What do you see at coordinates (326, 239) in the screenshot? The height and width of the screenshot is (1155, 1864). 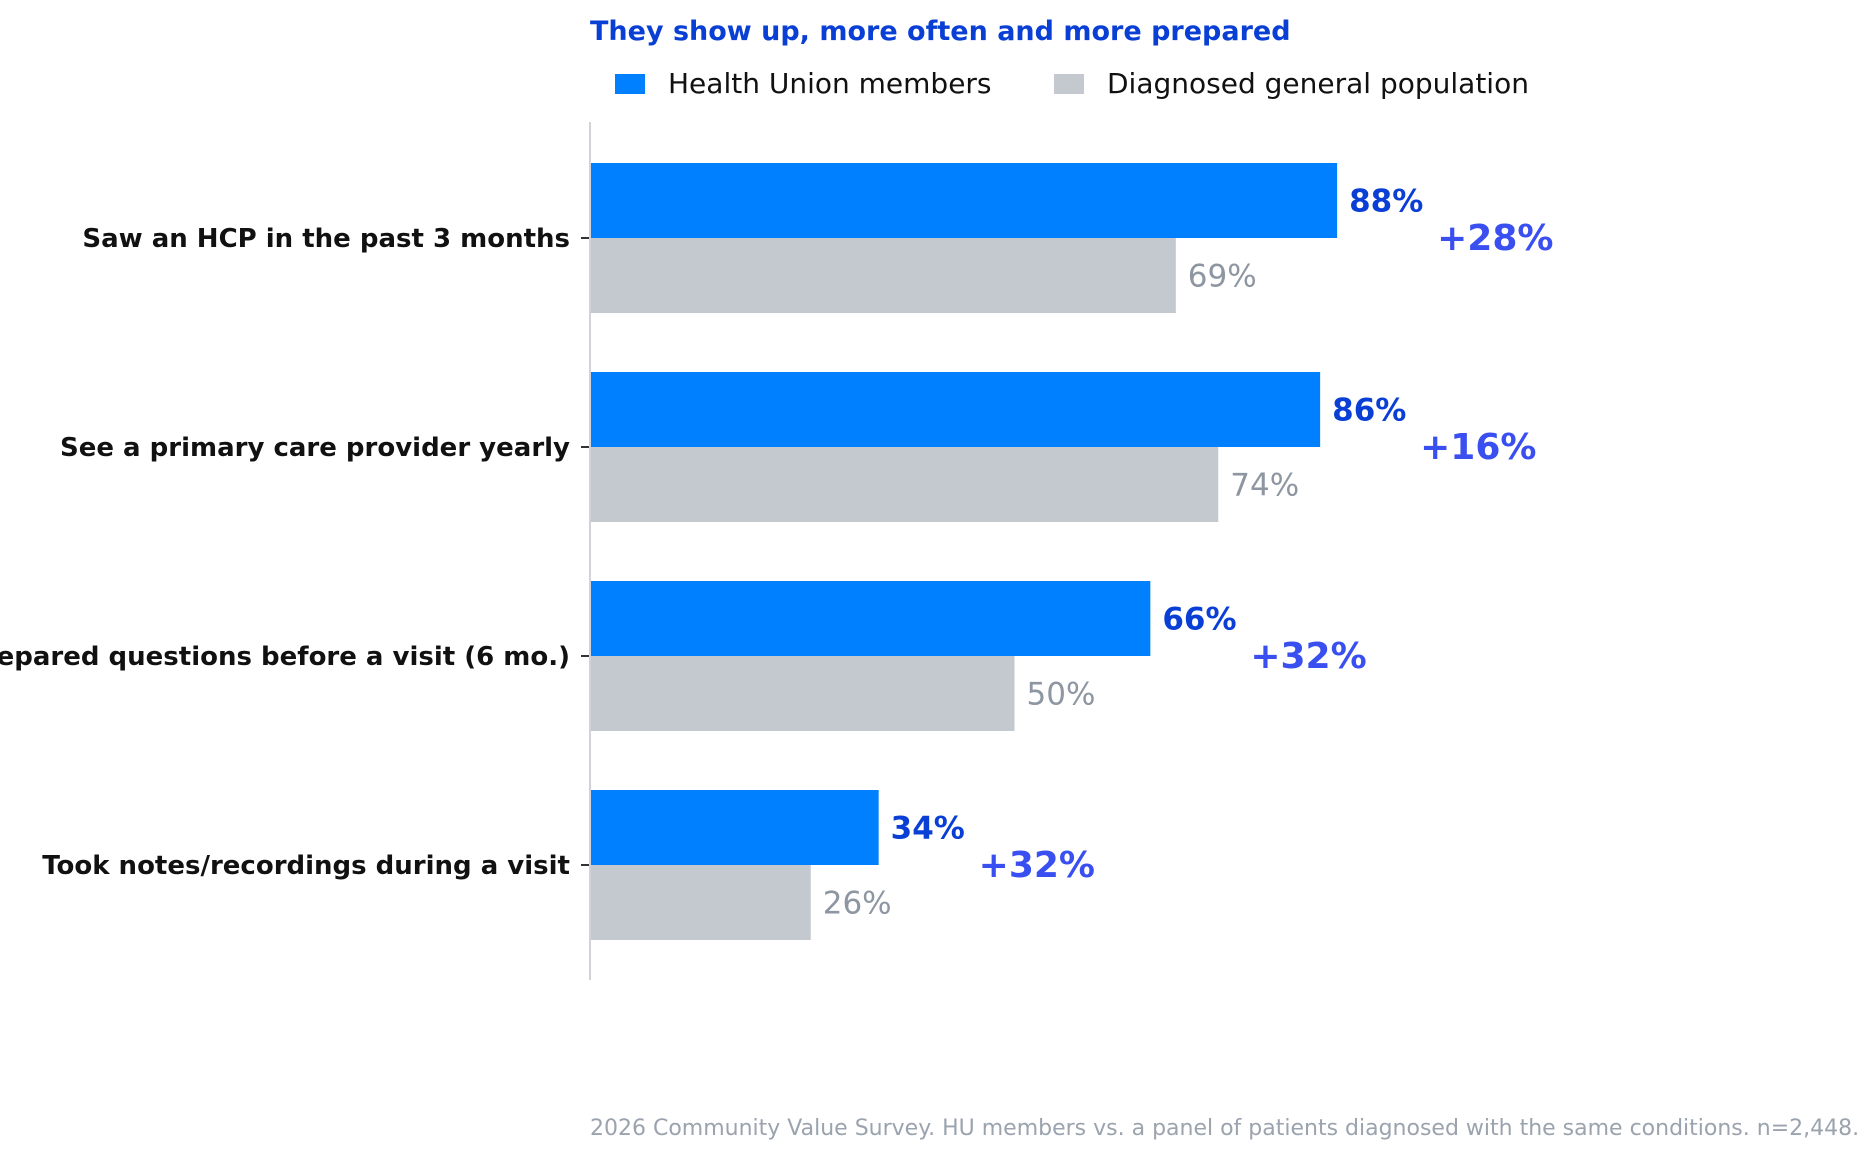 I see `category-label: Saw an HCP in the past 3 months` at bounding box center [326, 239].